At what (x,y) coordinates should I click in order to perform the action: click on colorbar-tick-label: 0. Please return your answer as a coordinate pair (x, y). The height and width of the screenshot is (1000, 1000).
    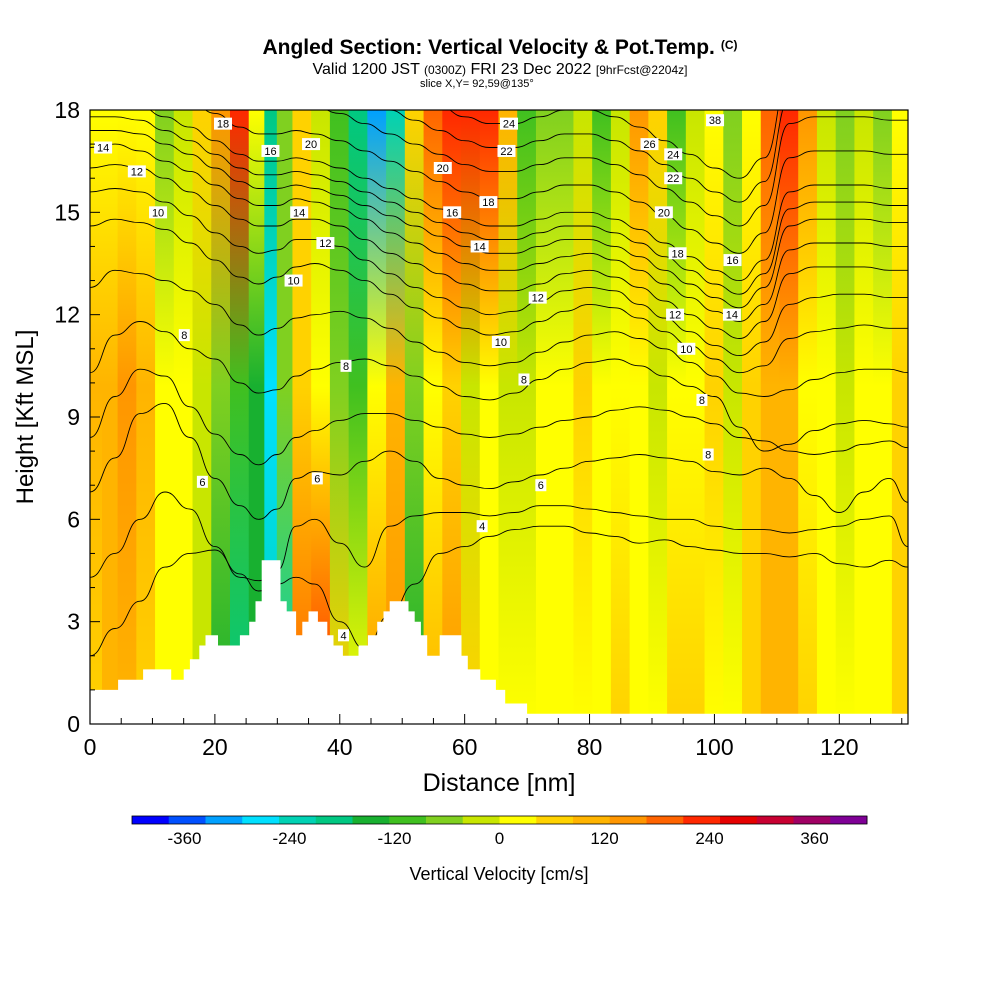
    Looking at the image, I should click on (499, 838).